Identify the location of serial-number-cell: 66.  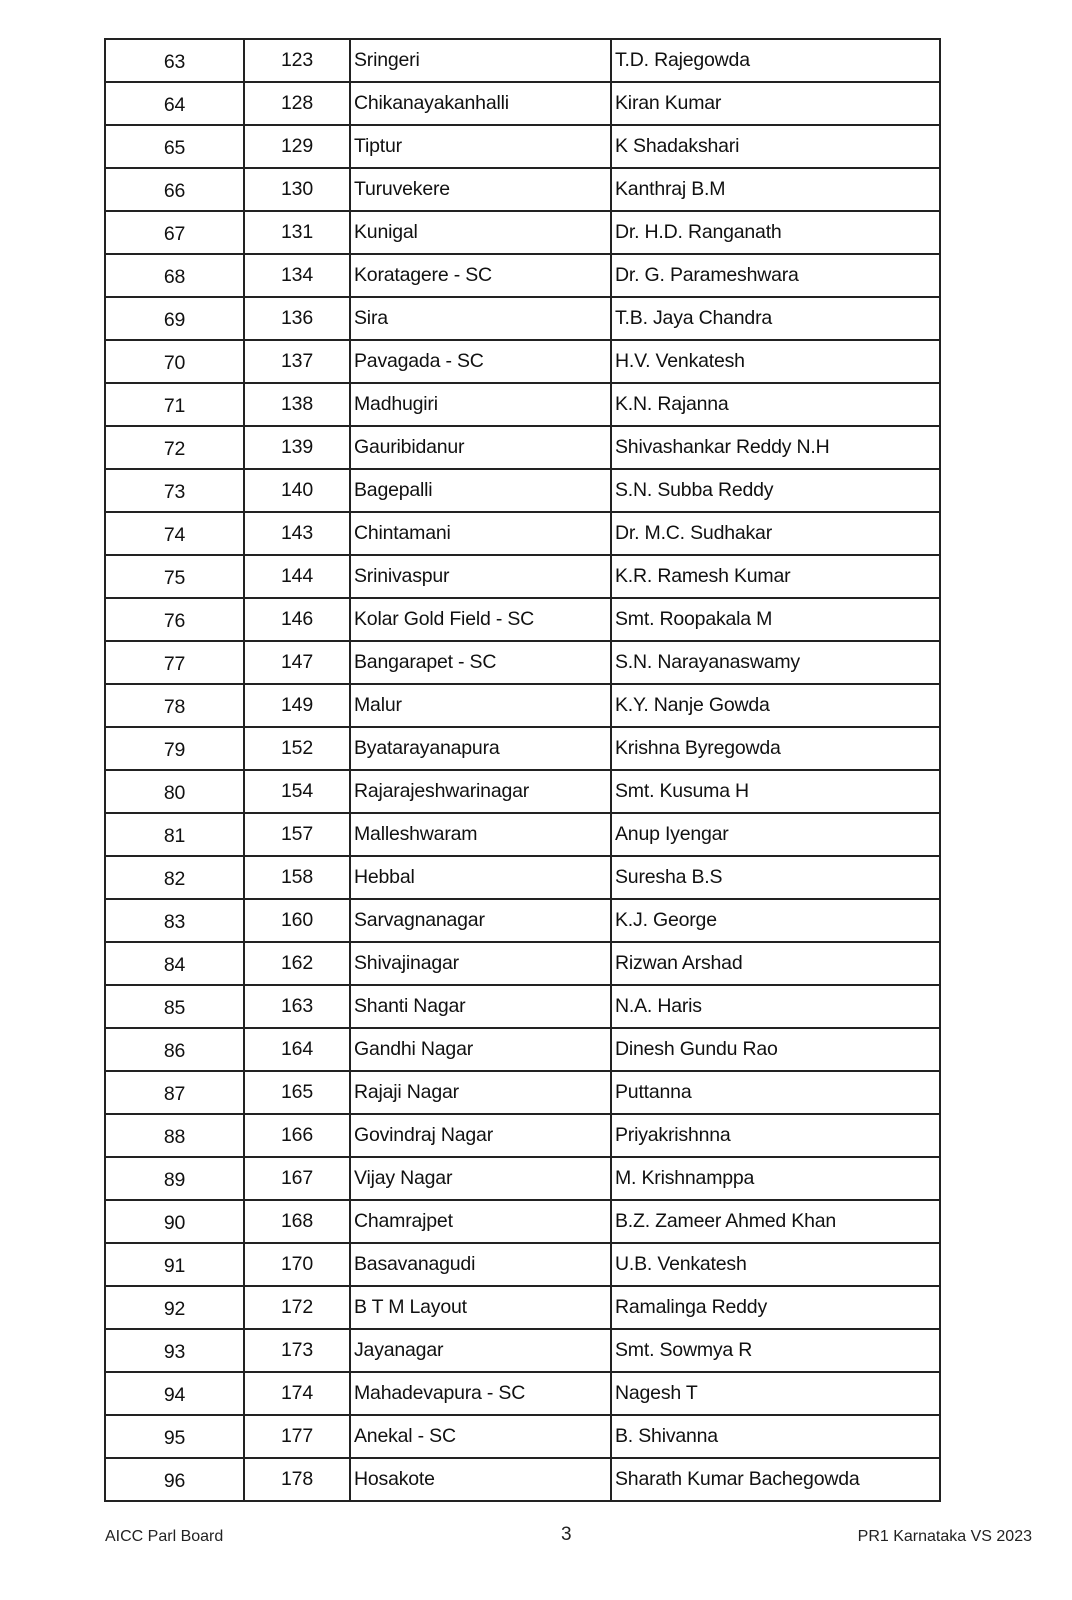
(174, 189).